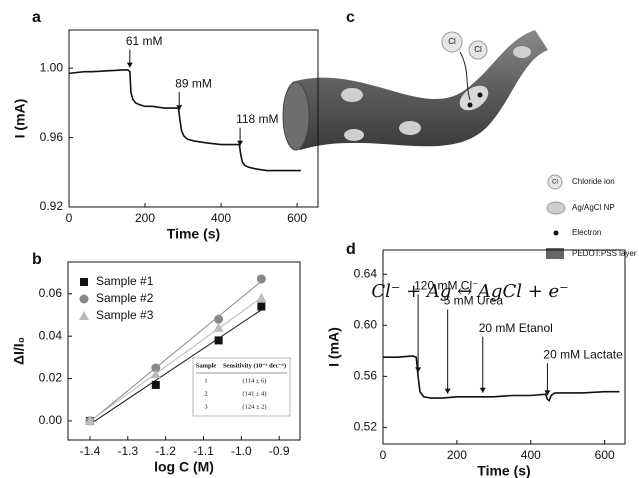 This screenshot has height=478, width=639. Describe the element at coordinates (144, 41) in the screenshot. I see `annotation: 61 mM` at that location.